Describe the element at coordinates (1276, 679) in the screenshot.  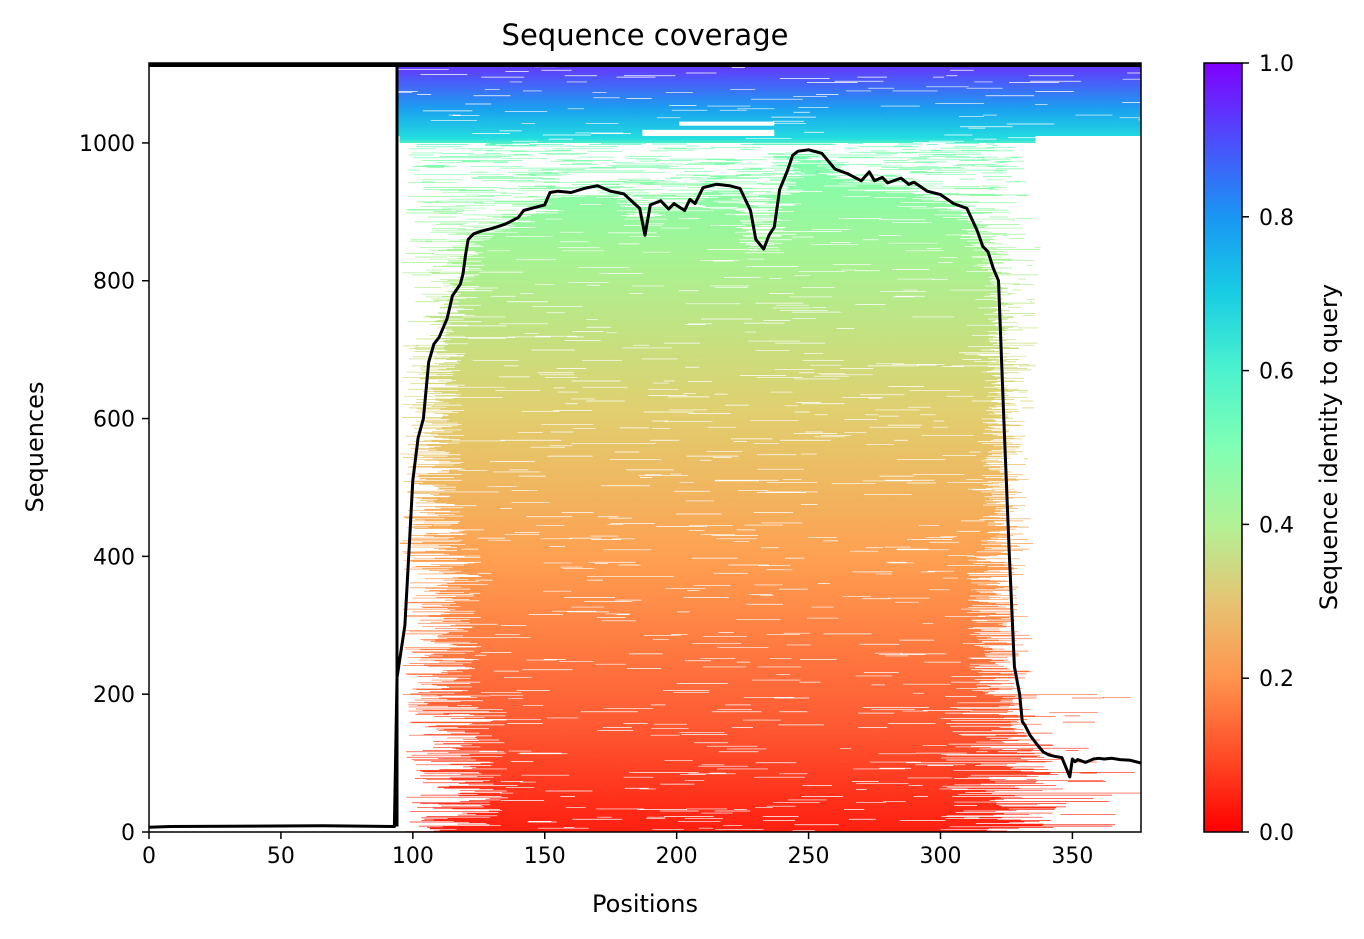
I see `colorbar-tick-label: 0.2` at that location.